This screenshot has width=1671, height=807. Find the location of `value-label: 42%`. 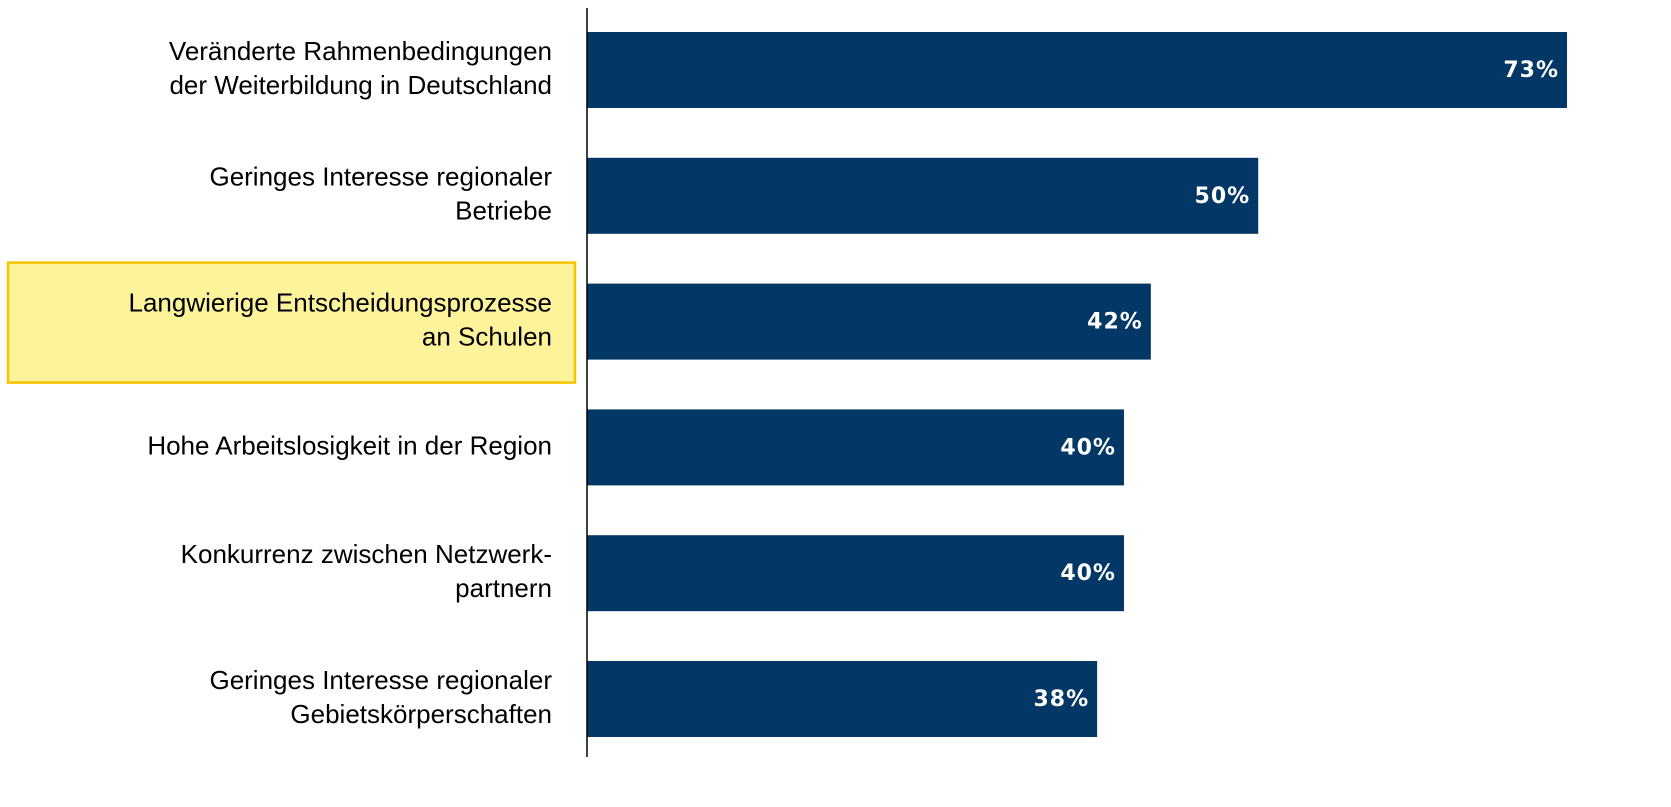

value-label: 42% is located at coordinates (1115, 322).